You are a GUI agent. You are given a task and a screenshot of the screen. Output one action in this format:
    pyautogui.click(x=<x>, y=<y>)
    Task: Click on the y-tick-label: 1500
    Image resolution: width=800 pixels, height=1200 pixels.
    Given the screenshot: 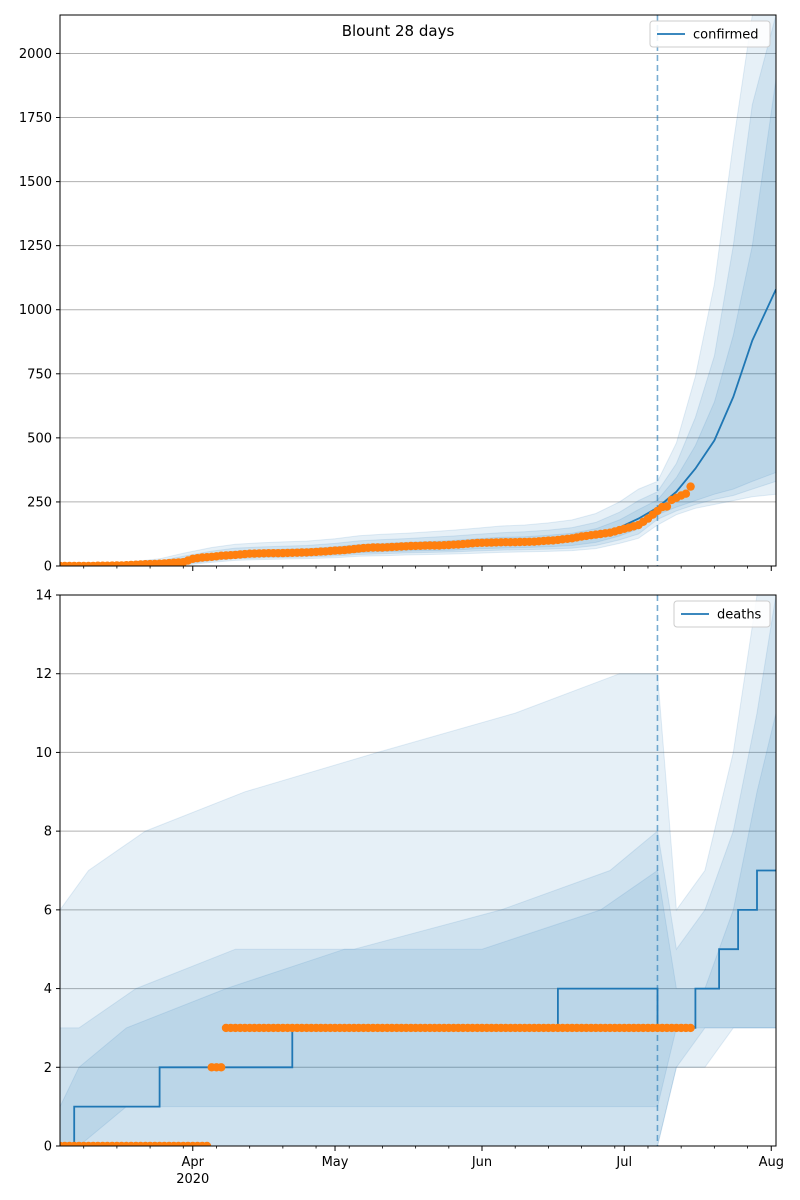 What is the action you would take?
    pyautogui.click(x=35, y=182)
    